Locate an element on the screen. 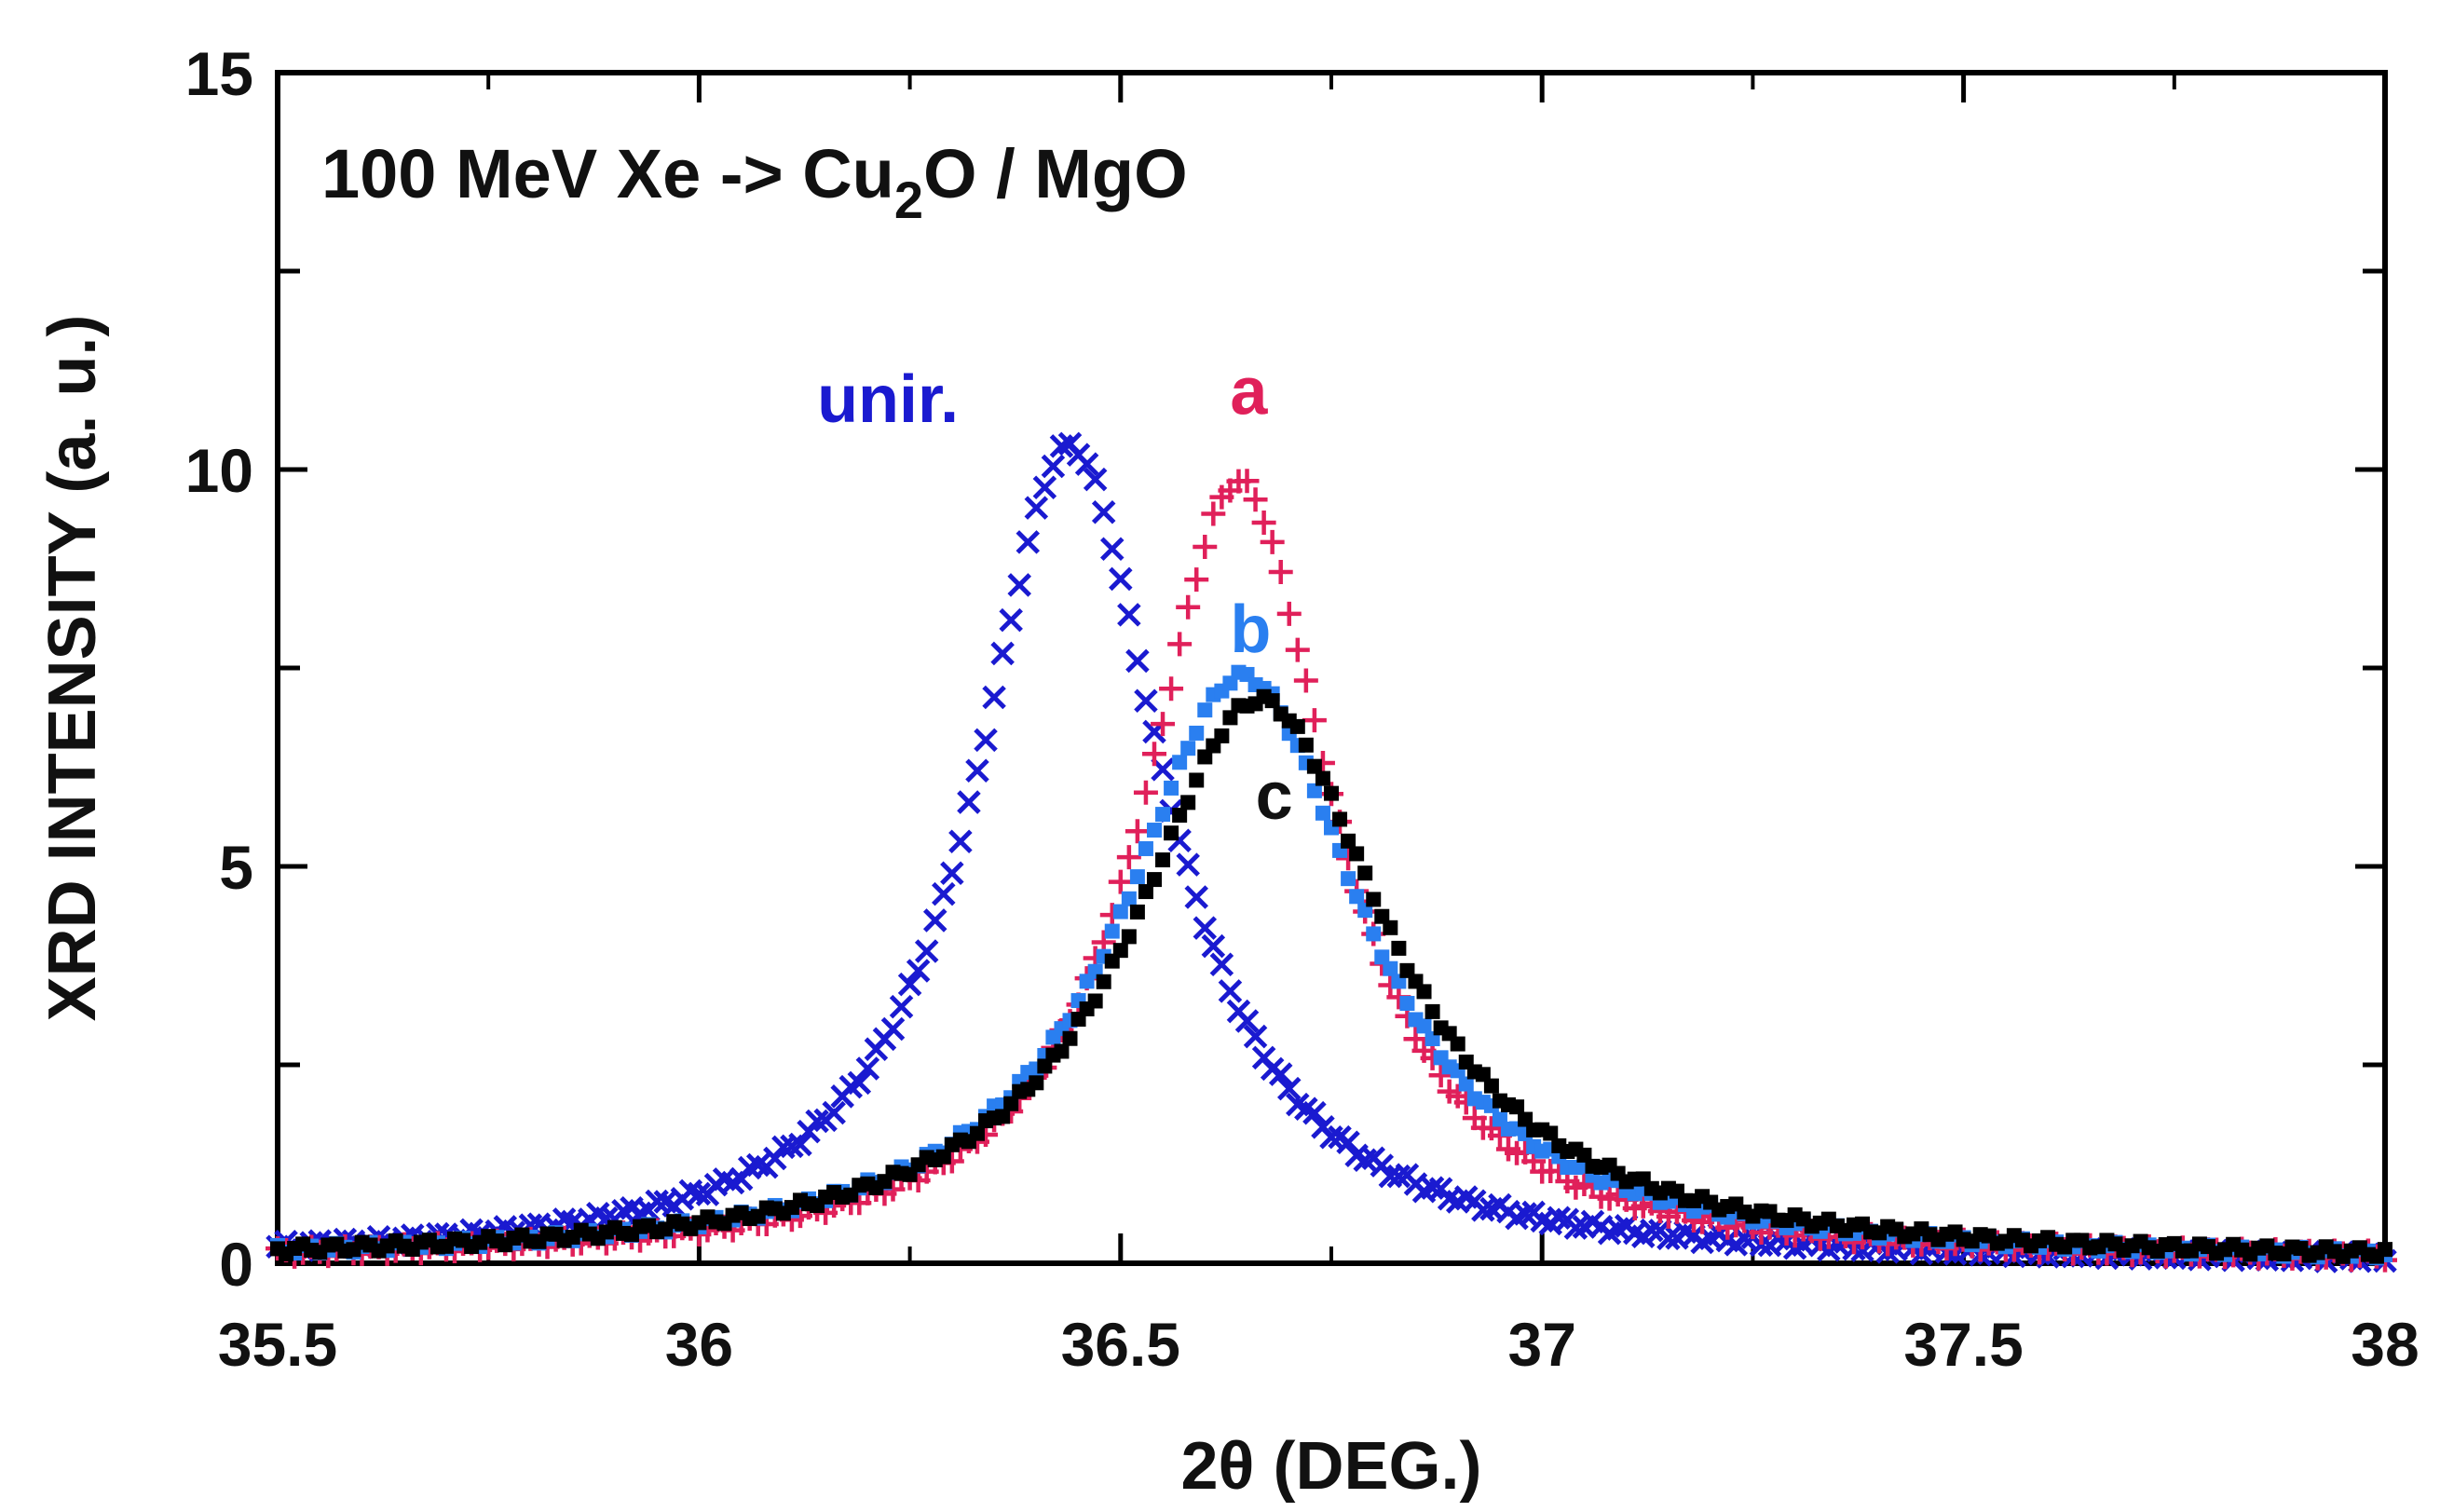 The height and width of the screenshot is (1512, 2440). y-tick-label: 5 is located at coordinates (236, 867).